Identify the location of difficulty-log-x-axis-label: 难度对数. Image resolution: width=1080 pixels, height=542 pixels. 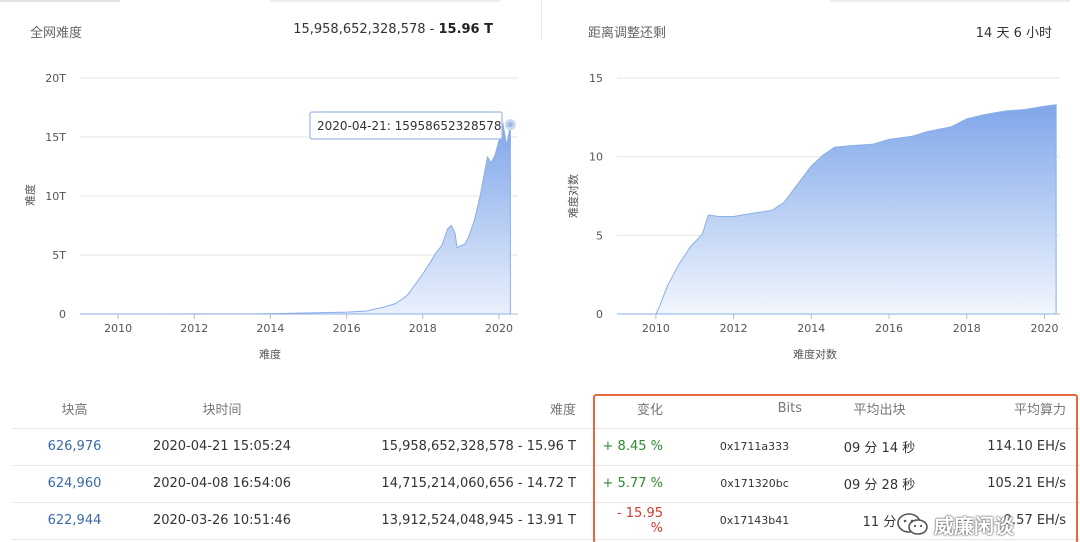
(815, 354).